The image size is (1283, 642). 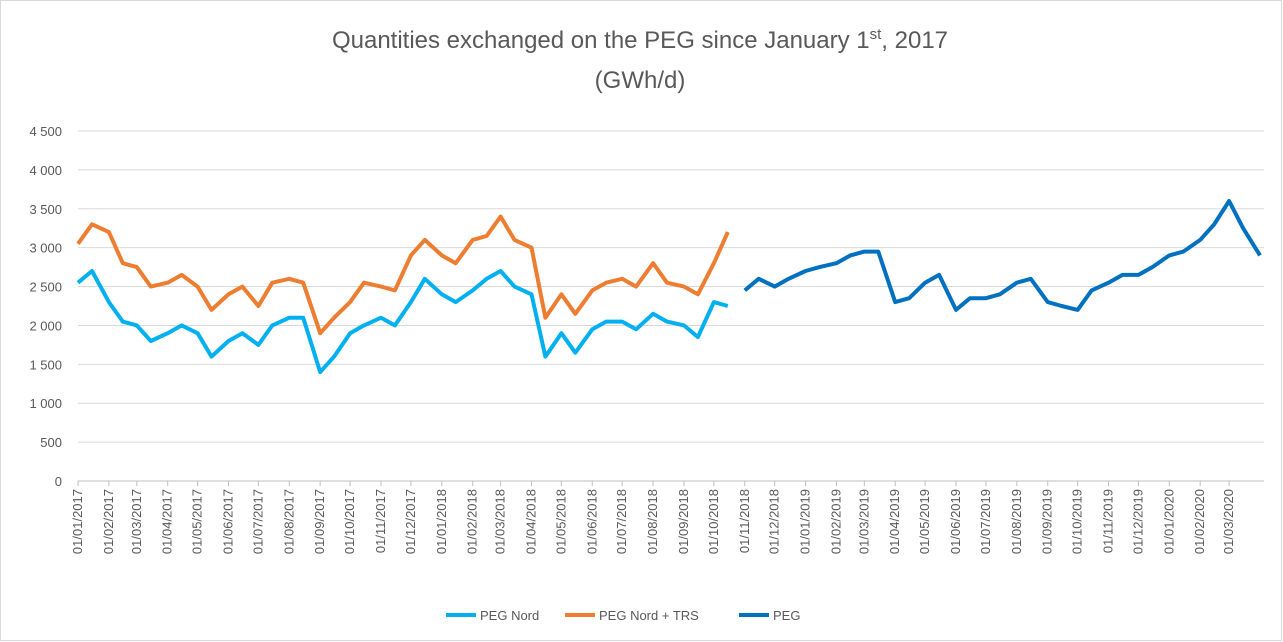 I want to click on y-tick-label: 0, so click(x=58, y=481).